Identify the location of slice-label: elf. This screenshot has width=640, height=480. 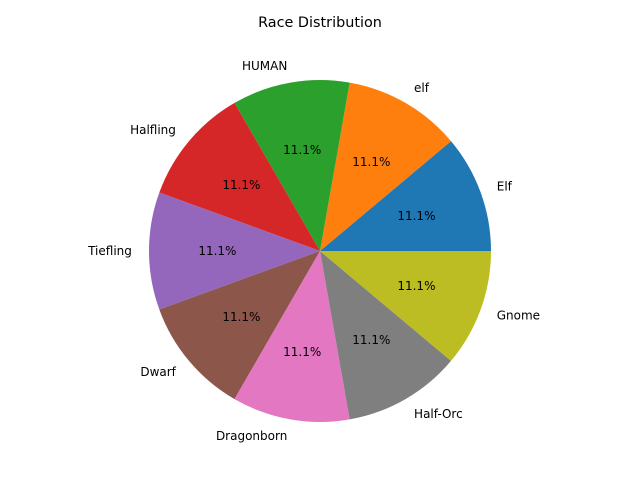
(422, 88).